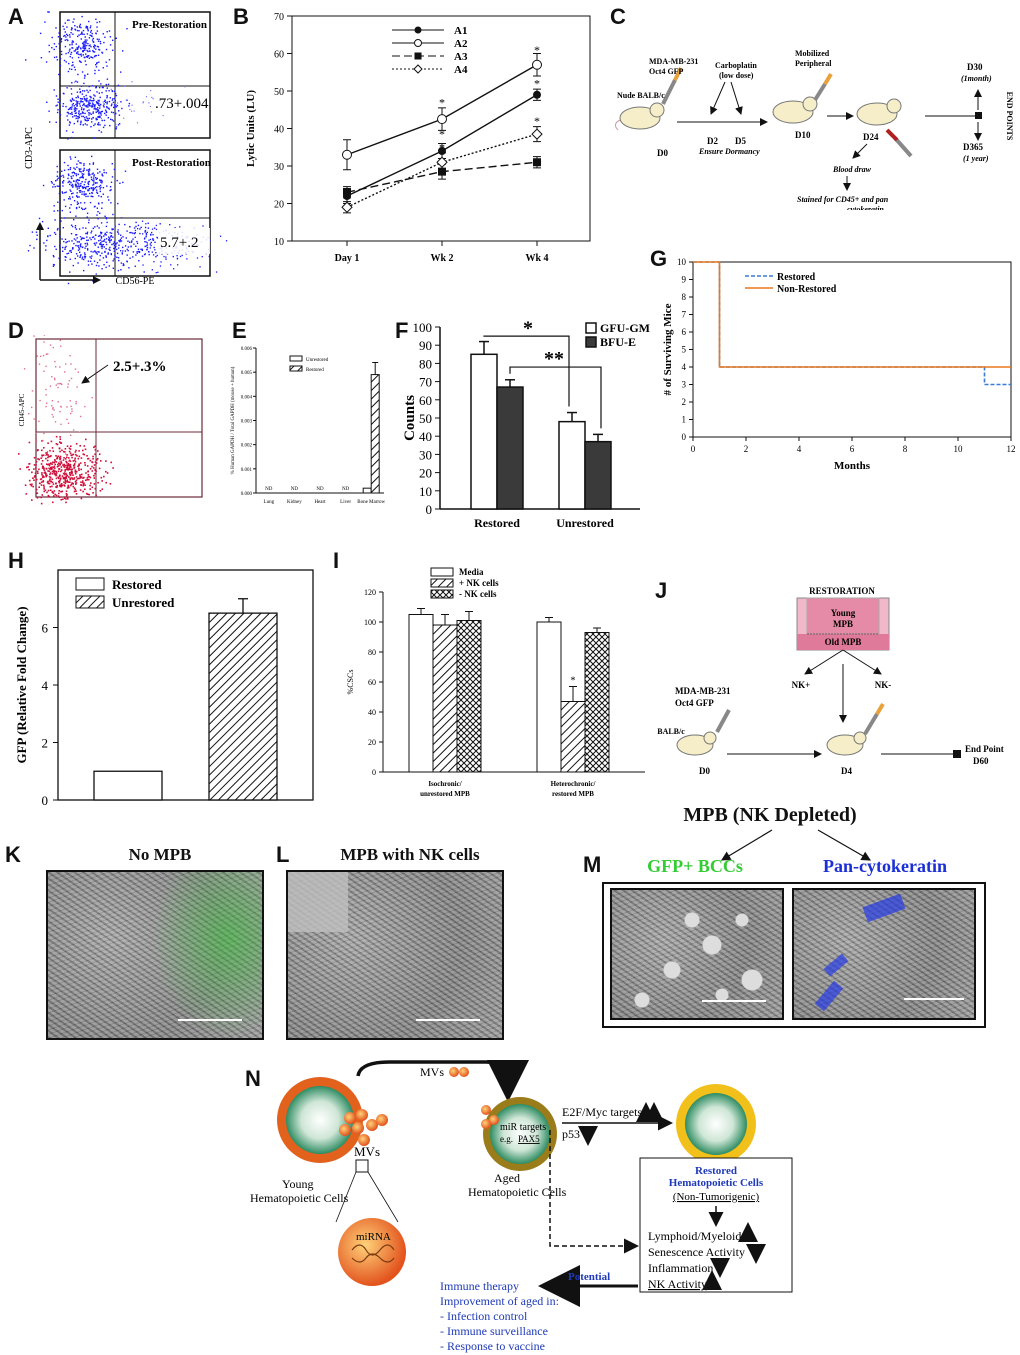 The width and height of the screenshot is (1020, 1355). What do you see at coordinates (650, 1112) in the screenshot?
I see `up-arrow-icon` at bounding box center [650, 1112].